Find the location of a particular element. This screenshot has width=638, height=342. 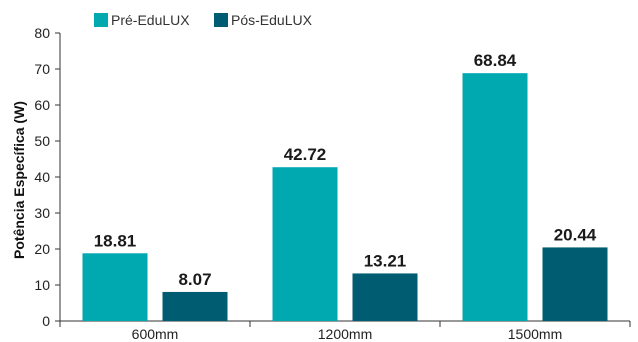

y-tick-label: 70 is located at coordinates (42, 69).